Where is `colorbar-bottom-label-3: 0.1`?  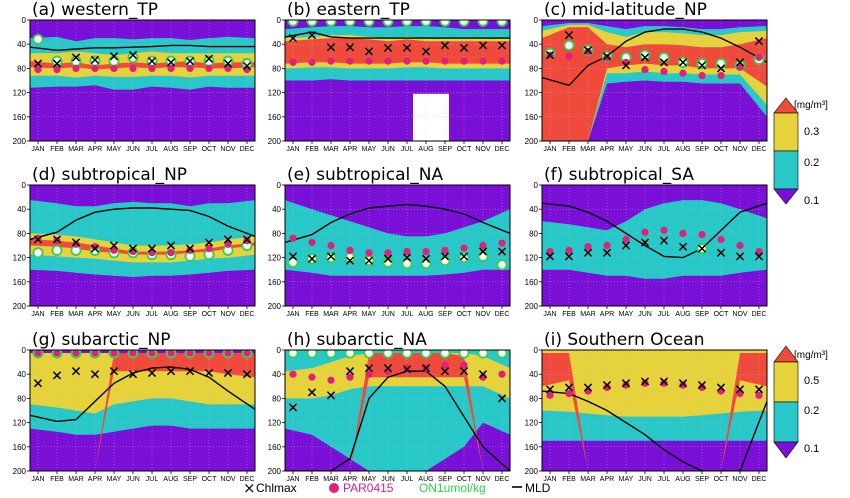
colorbar-bottom-label-3: 0.1 is located at coordinates (811, 449).